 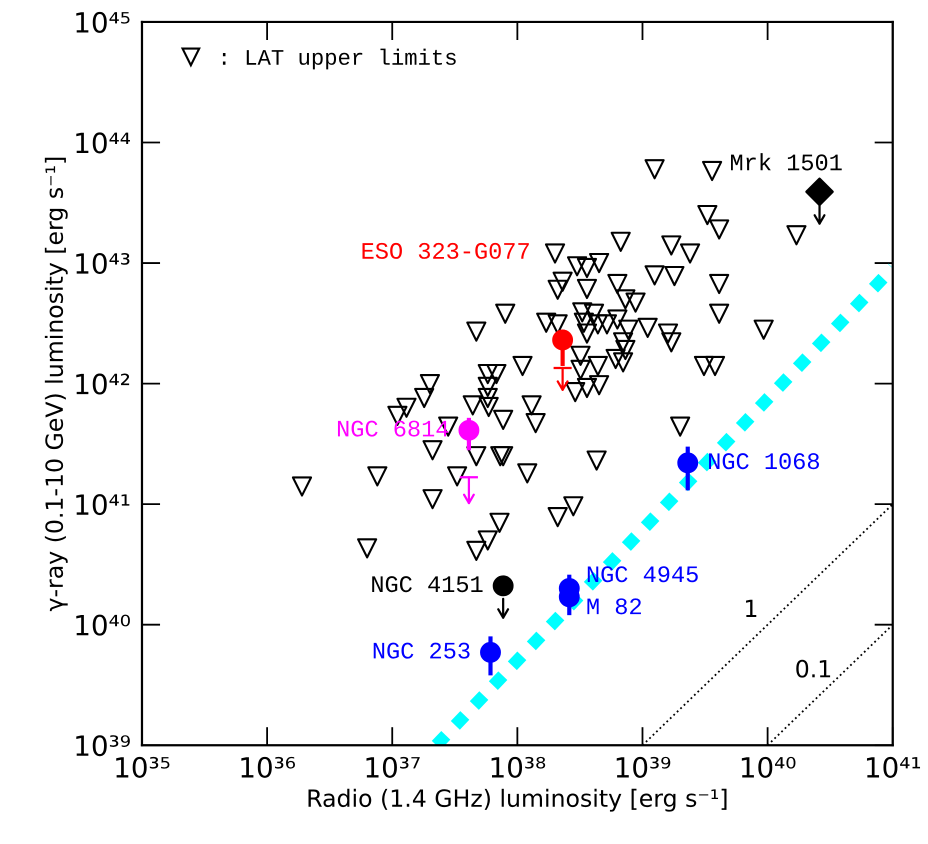 I want to click on y-tick-label: 10⁴⁴, so click(x=103, y=143).